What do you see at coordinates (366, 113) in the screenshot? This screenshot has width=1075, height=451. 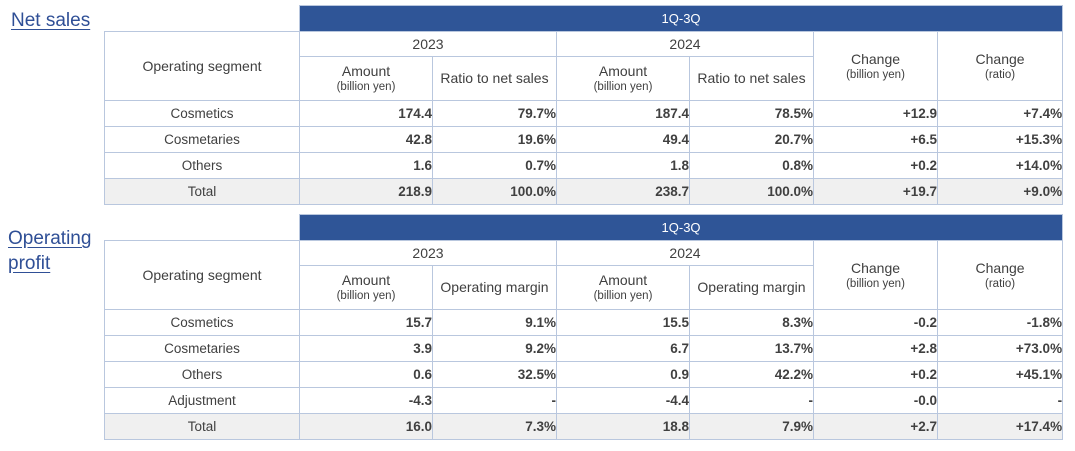 I see `amount-2023: 174.4` at bounding box center [366, 113].